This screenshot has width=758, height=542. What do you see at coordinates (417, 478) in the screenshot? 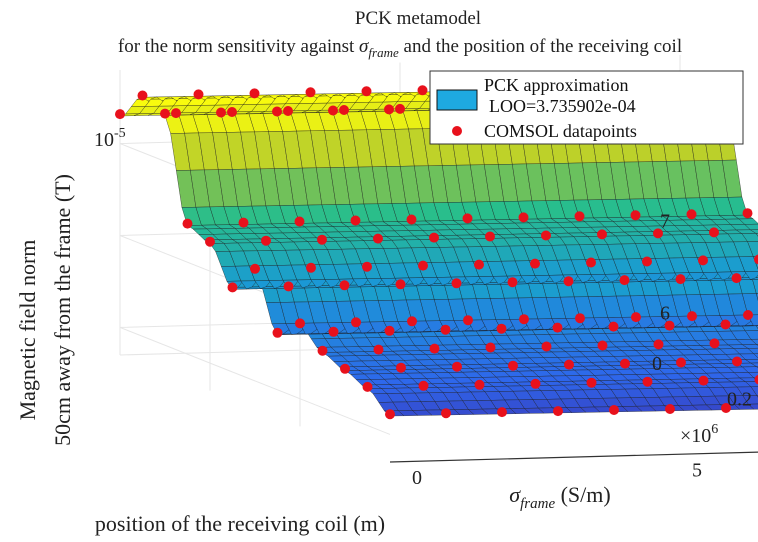
I see `y-tick-label: 0` at bounding box center [417, 478].